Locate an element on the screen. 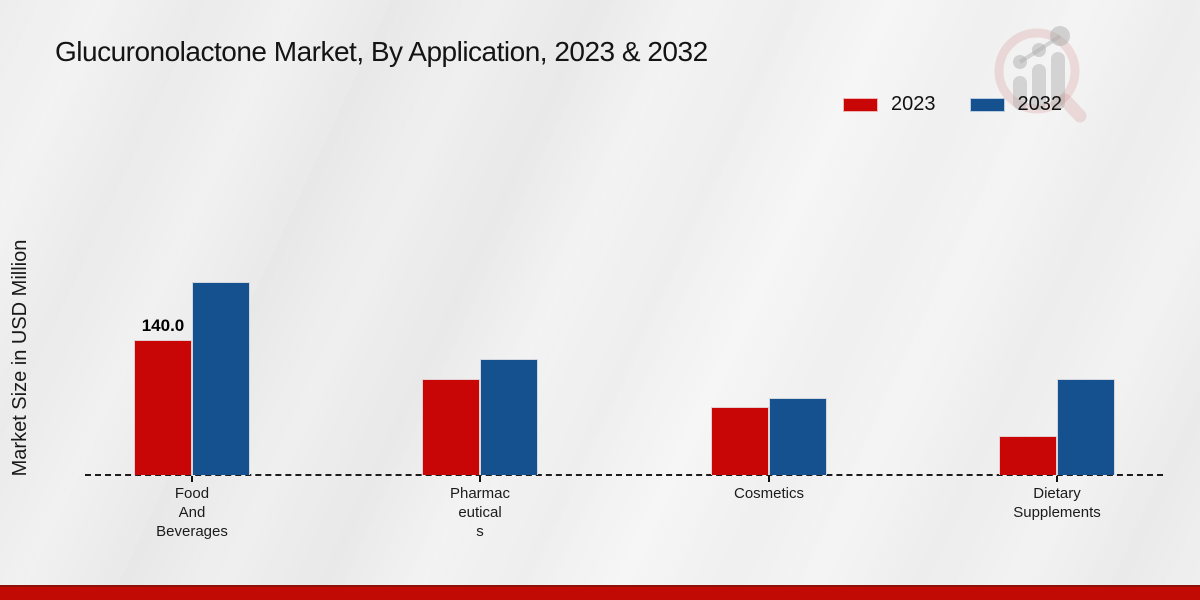  legend-label-2023: 2023 is located at coordinates (913, 104).